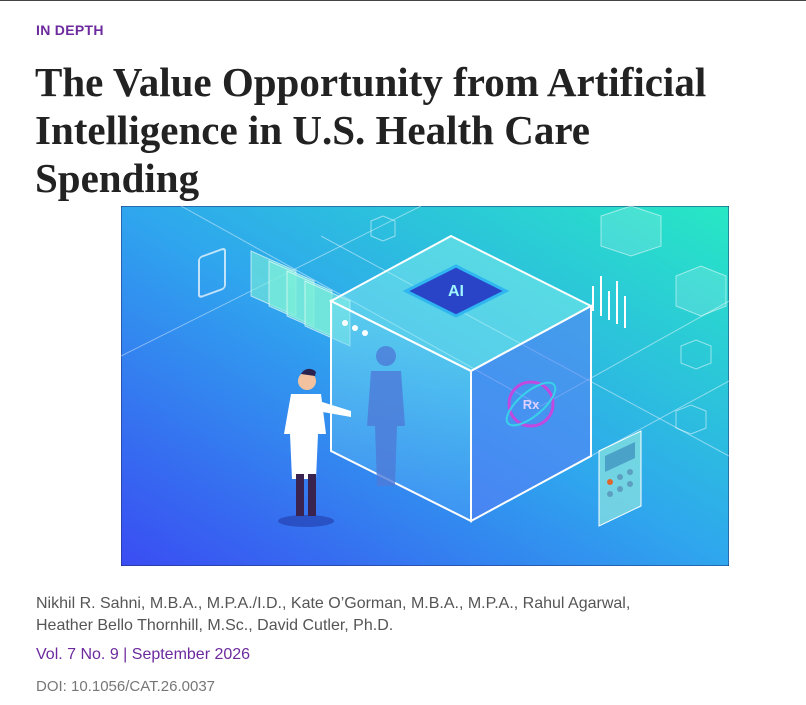  I want to click on top-rule, so click(403, 0).